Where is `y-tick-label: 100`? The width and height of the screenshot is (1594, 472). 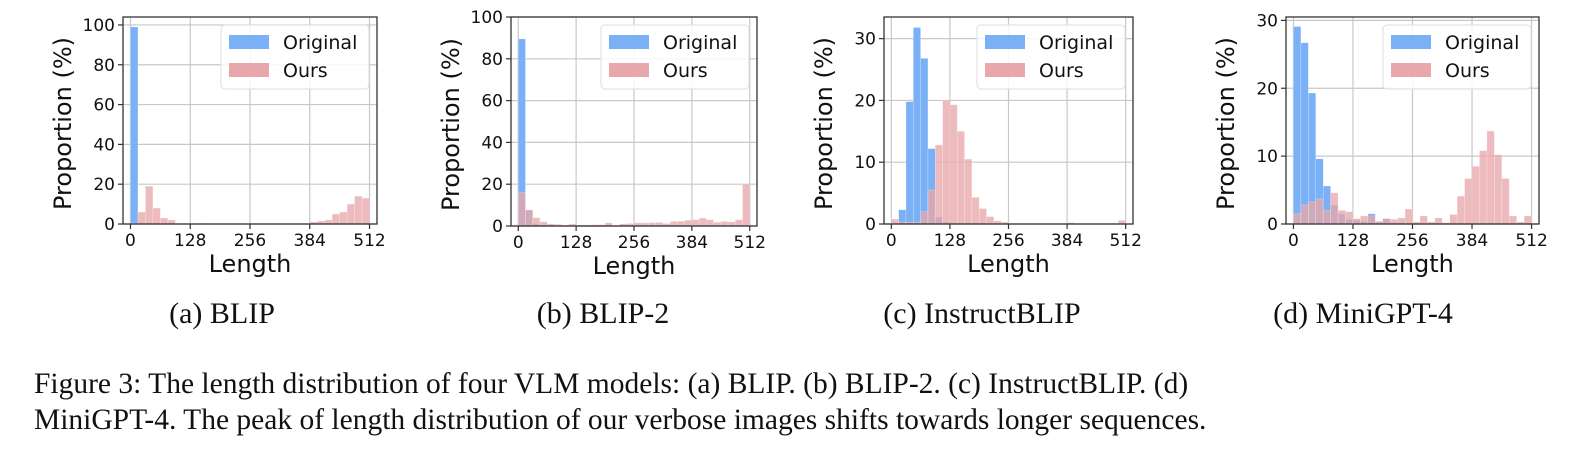
y-tick-label: 100 is located at coordinates (99, 26).